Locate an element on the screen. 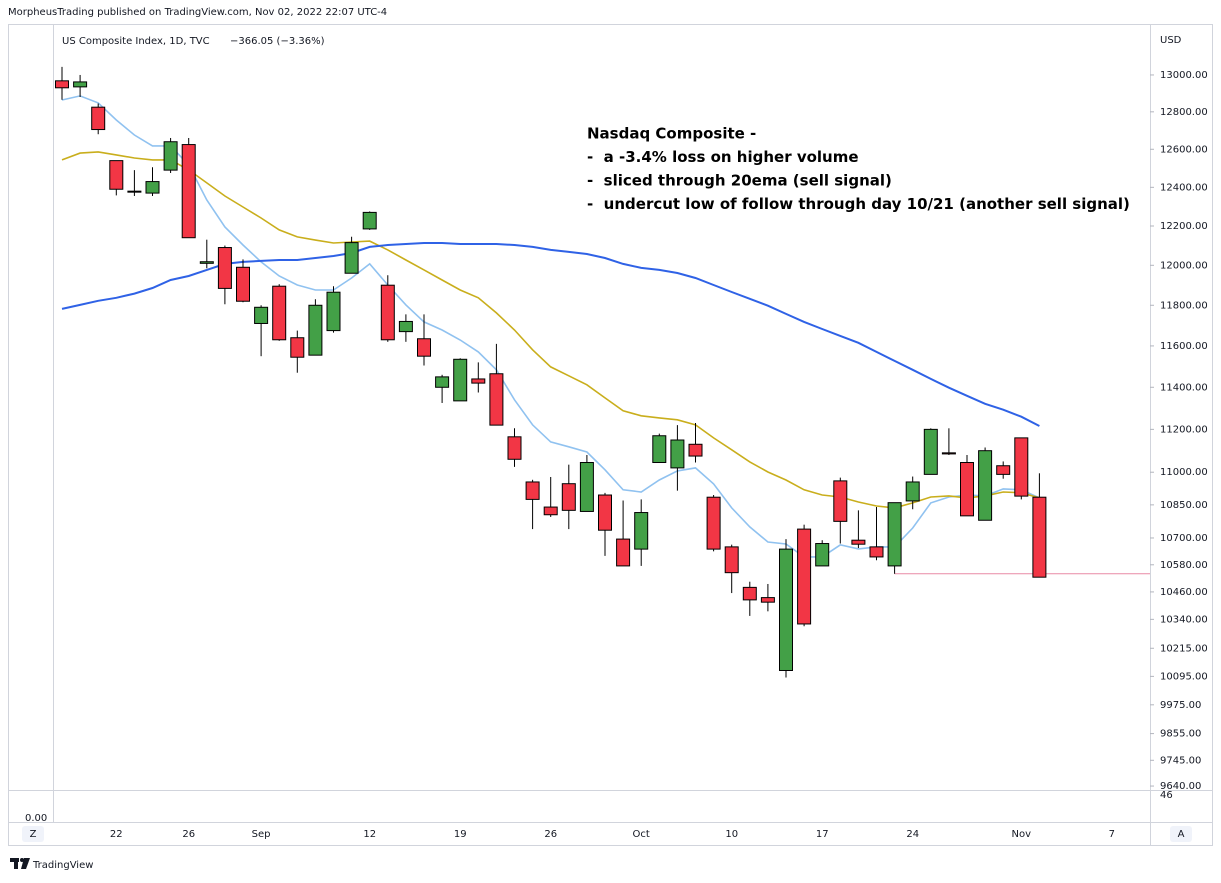 This screenshot has height=883, width=1221. y-tick-label: 11400.00 is located at coordinates (1184, 387).